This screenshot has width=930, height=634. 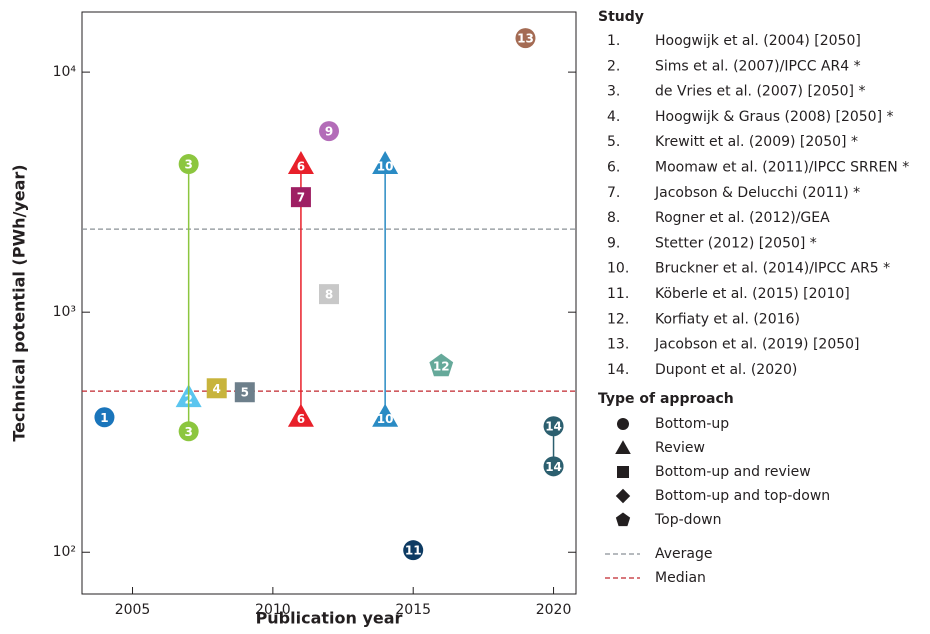 What do you see at coordinates (413, 610) in the screenshot?
I see `x-tick-label: 2015` at bounding box center [413, 610].